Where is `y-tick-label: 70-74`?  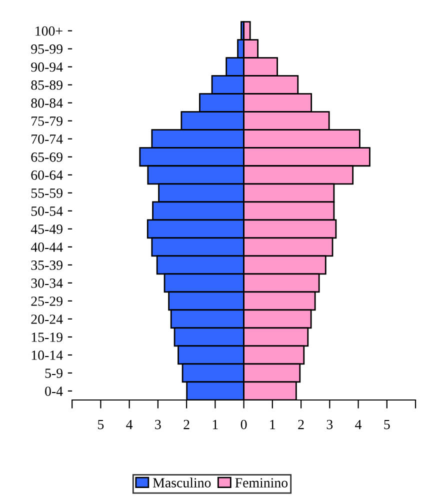
y-tick-label: 70-74 is located at coordinates (47, 139).